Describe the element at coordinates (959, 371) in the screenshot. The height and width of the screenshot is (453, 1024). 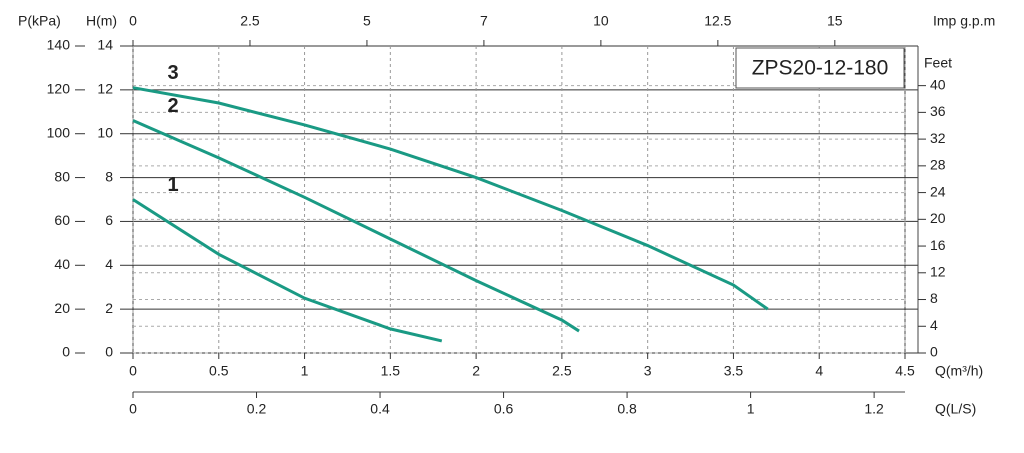
I see `x-axis-label: Q(m³/h)` at that location.